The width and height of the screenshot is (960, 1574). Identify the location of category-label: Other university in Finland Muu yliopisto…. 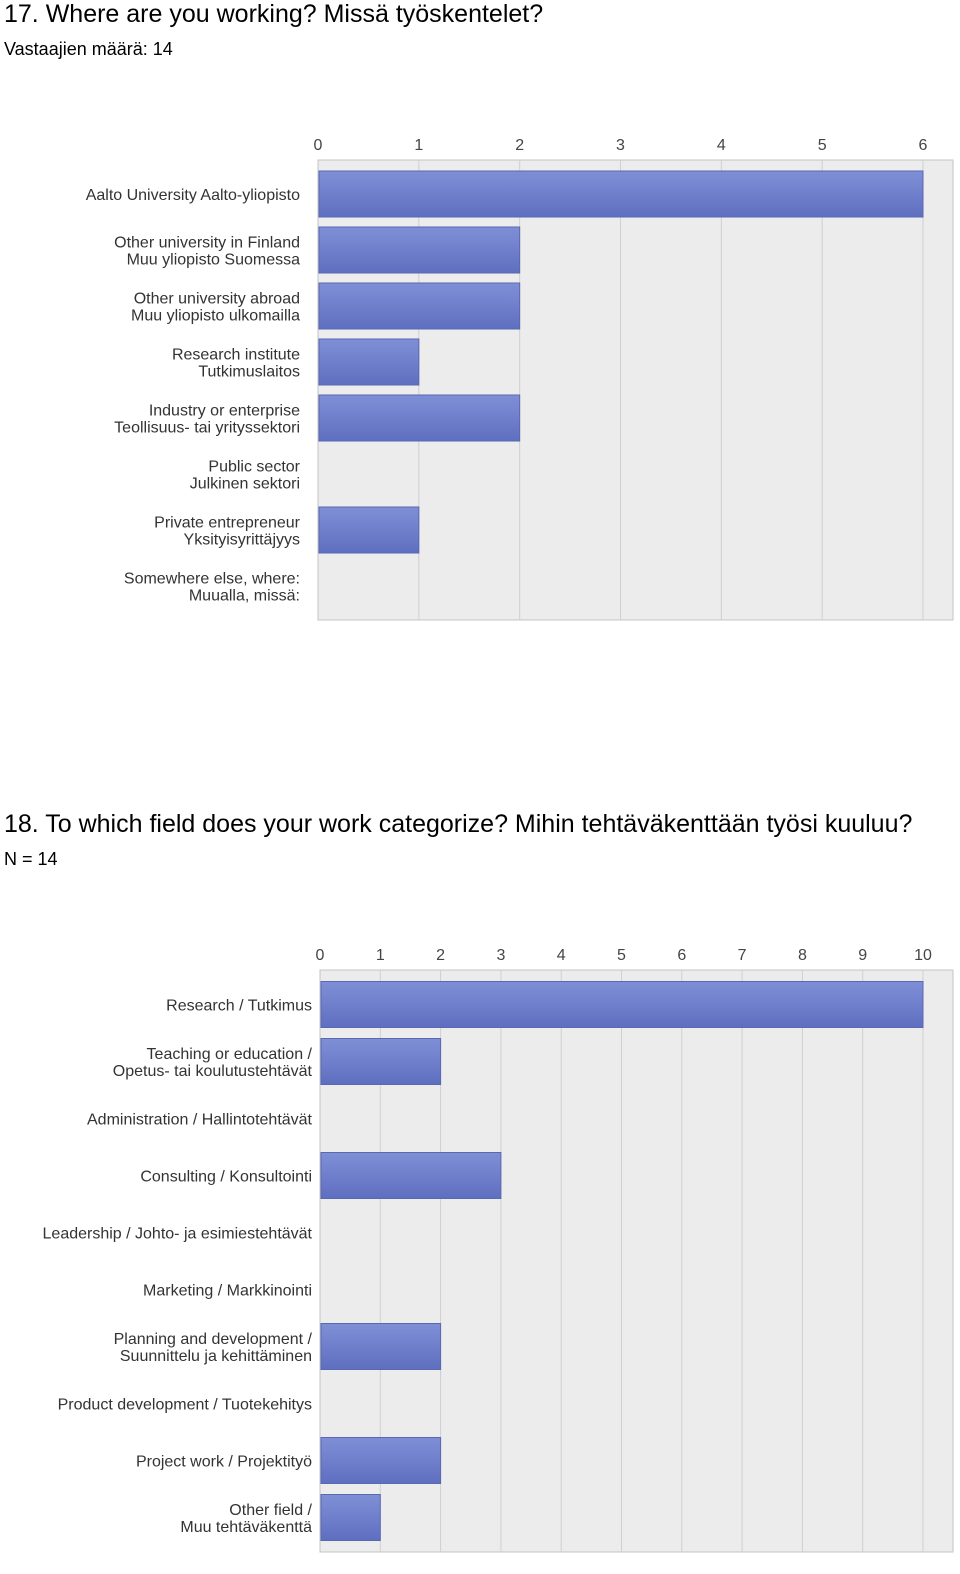
(207, 252).